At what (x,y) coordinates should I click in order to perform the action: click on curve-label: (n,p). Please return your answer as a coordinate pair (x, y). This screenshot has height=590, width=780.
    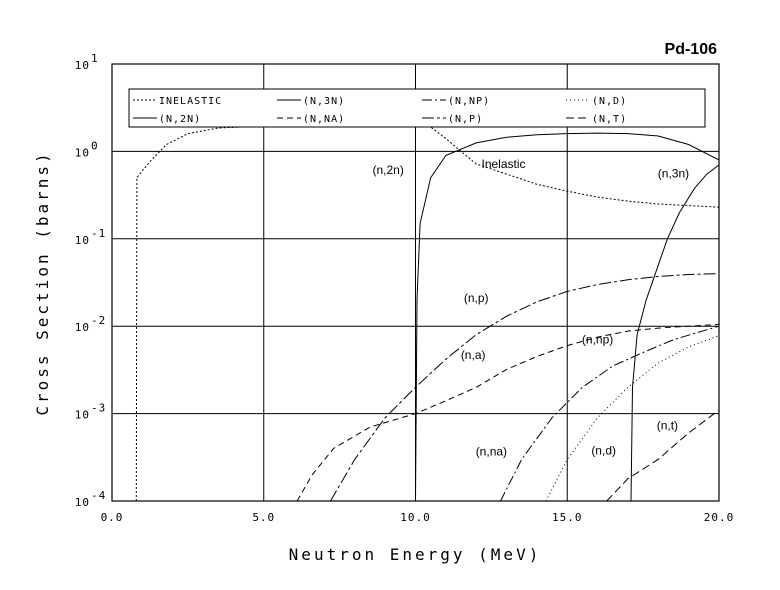
    Looking at the image, I should click on (476, 298).